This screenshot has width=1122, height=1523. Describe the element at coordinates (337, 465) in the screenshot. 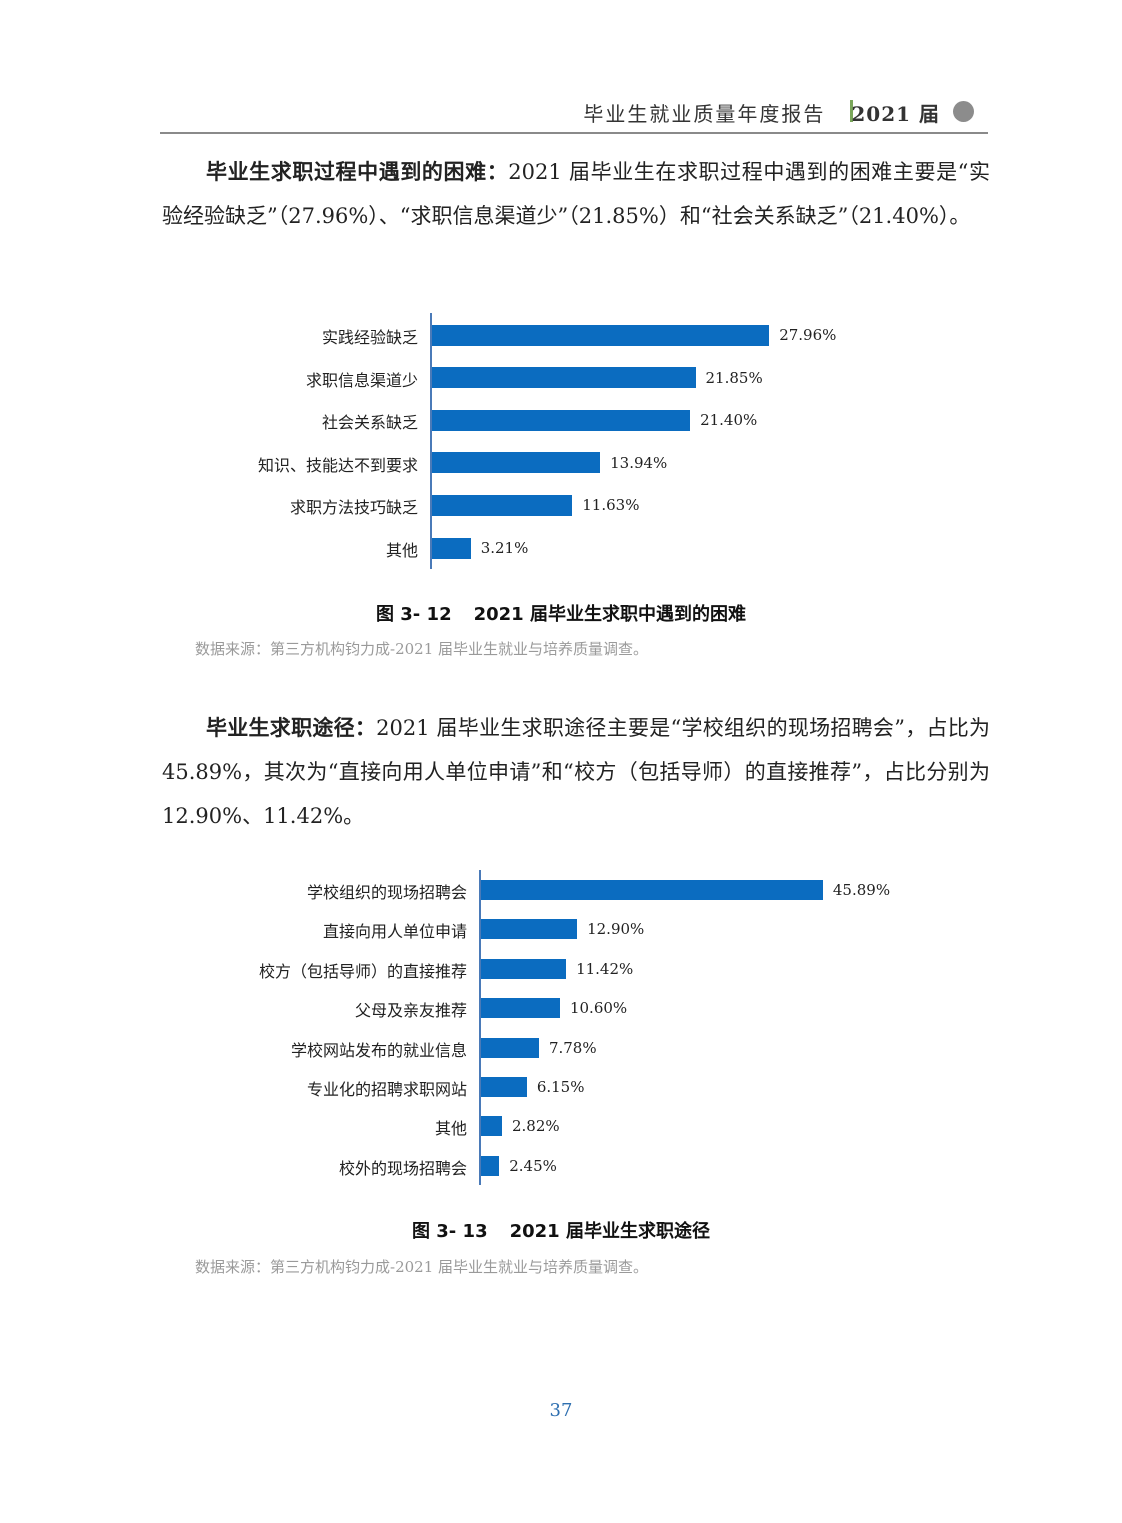

I see `category-label: 知识、技能达不到要求` at that location.